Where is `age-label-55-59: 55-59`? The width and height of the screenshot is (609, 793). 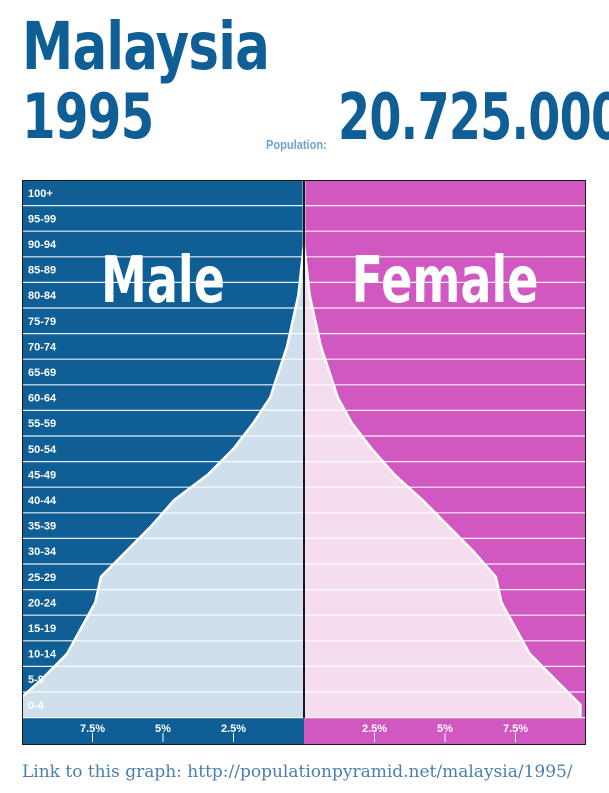 age-label-55-59: 55-59 is located at coordinates (42, 424).